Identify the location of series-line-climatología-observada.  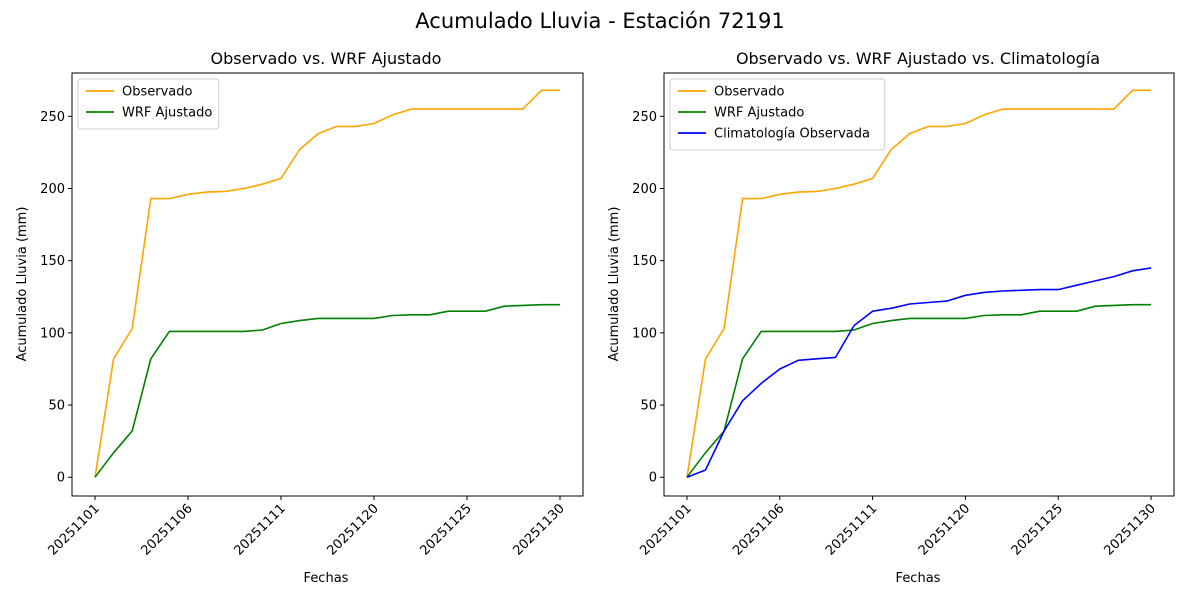
(919, 372).